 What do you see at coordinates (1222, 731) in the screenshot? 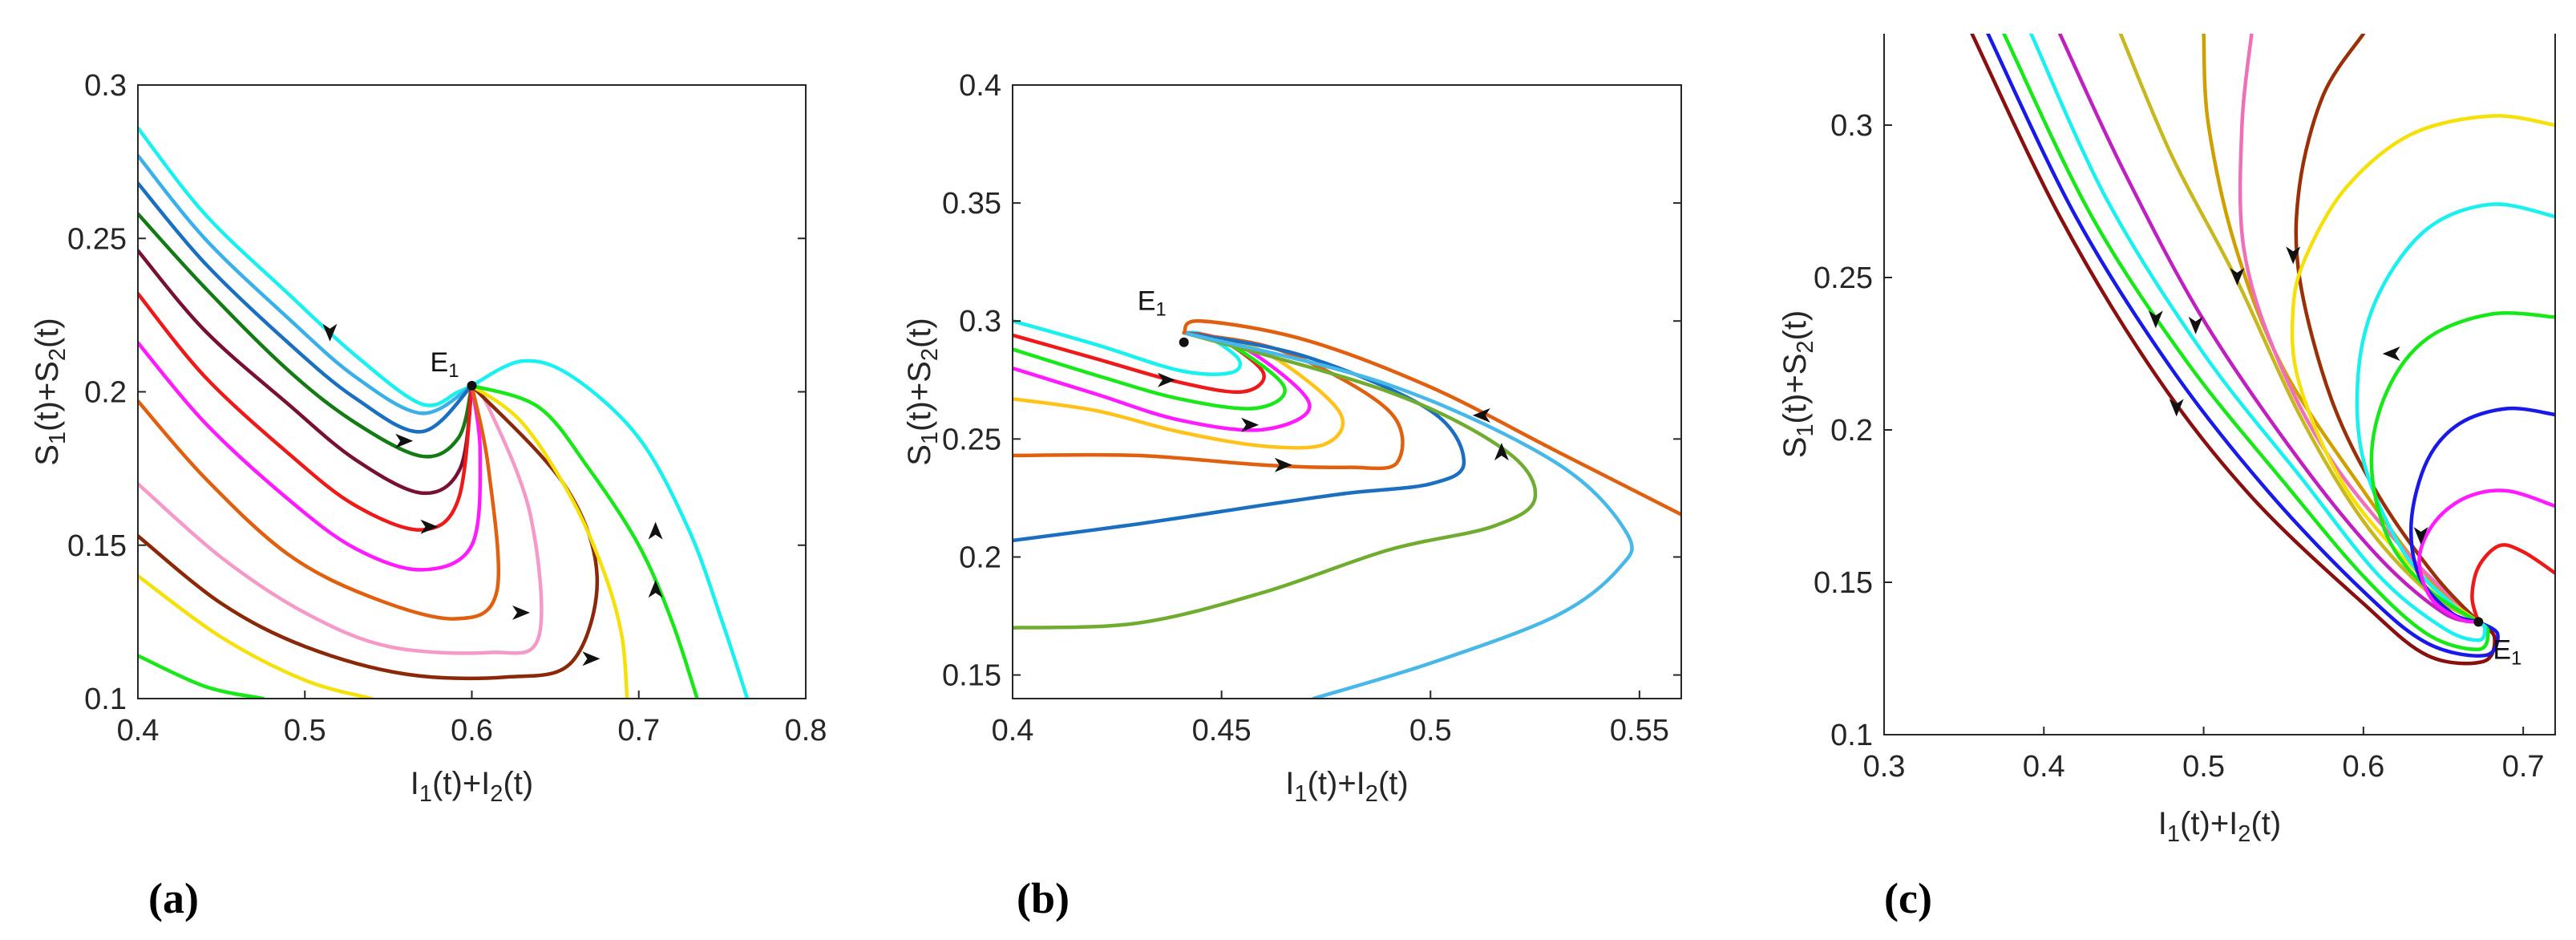
I see `x-tick-label: 0.45` at bounding box center [1222, 731].